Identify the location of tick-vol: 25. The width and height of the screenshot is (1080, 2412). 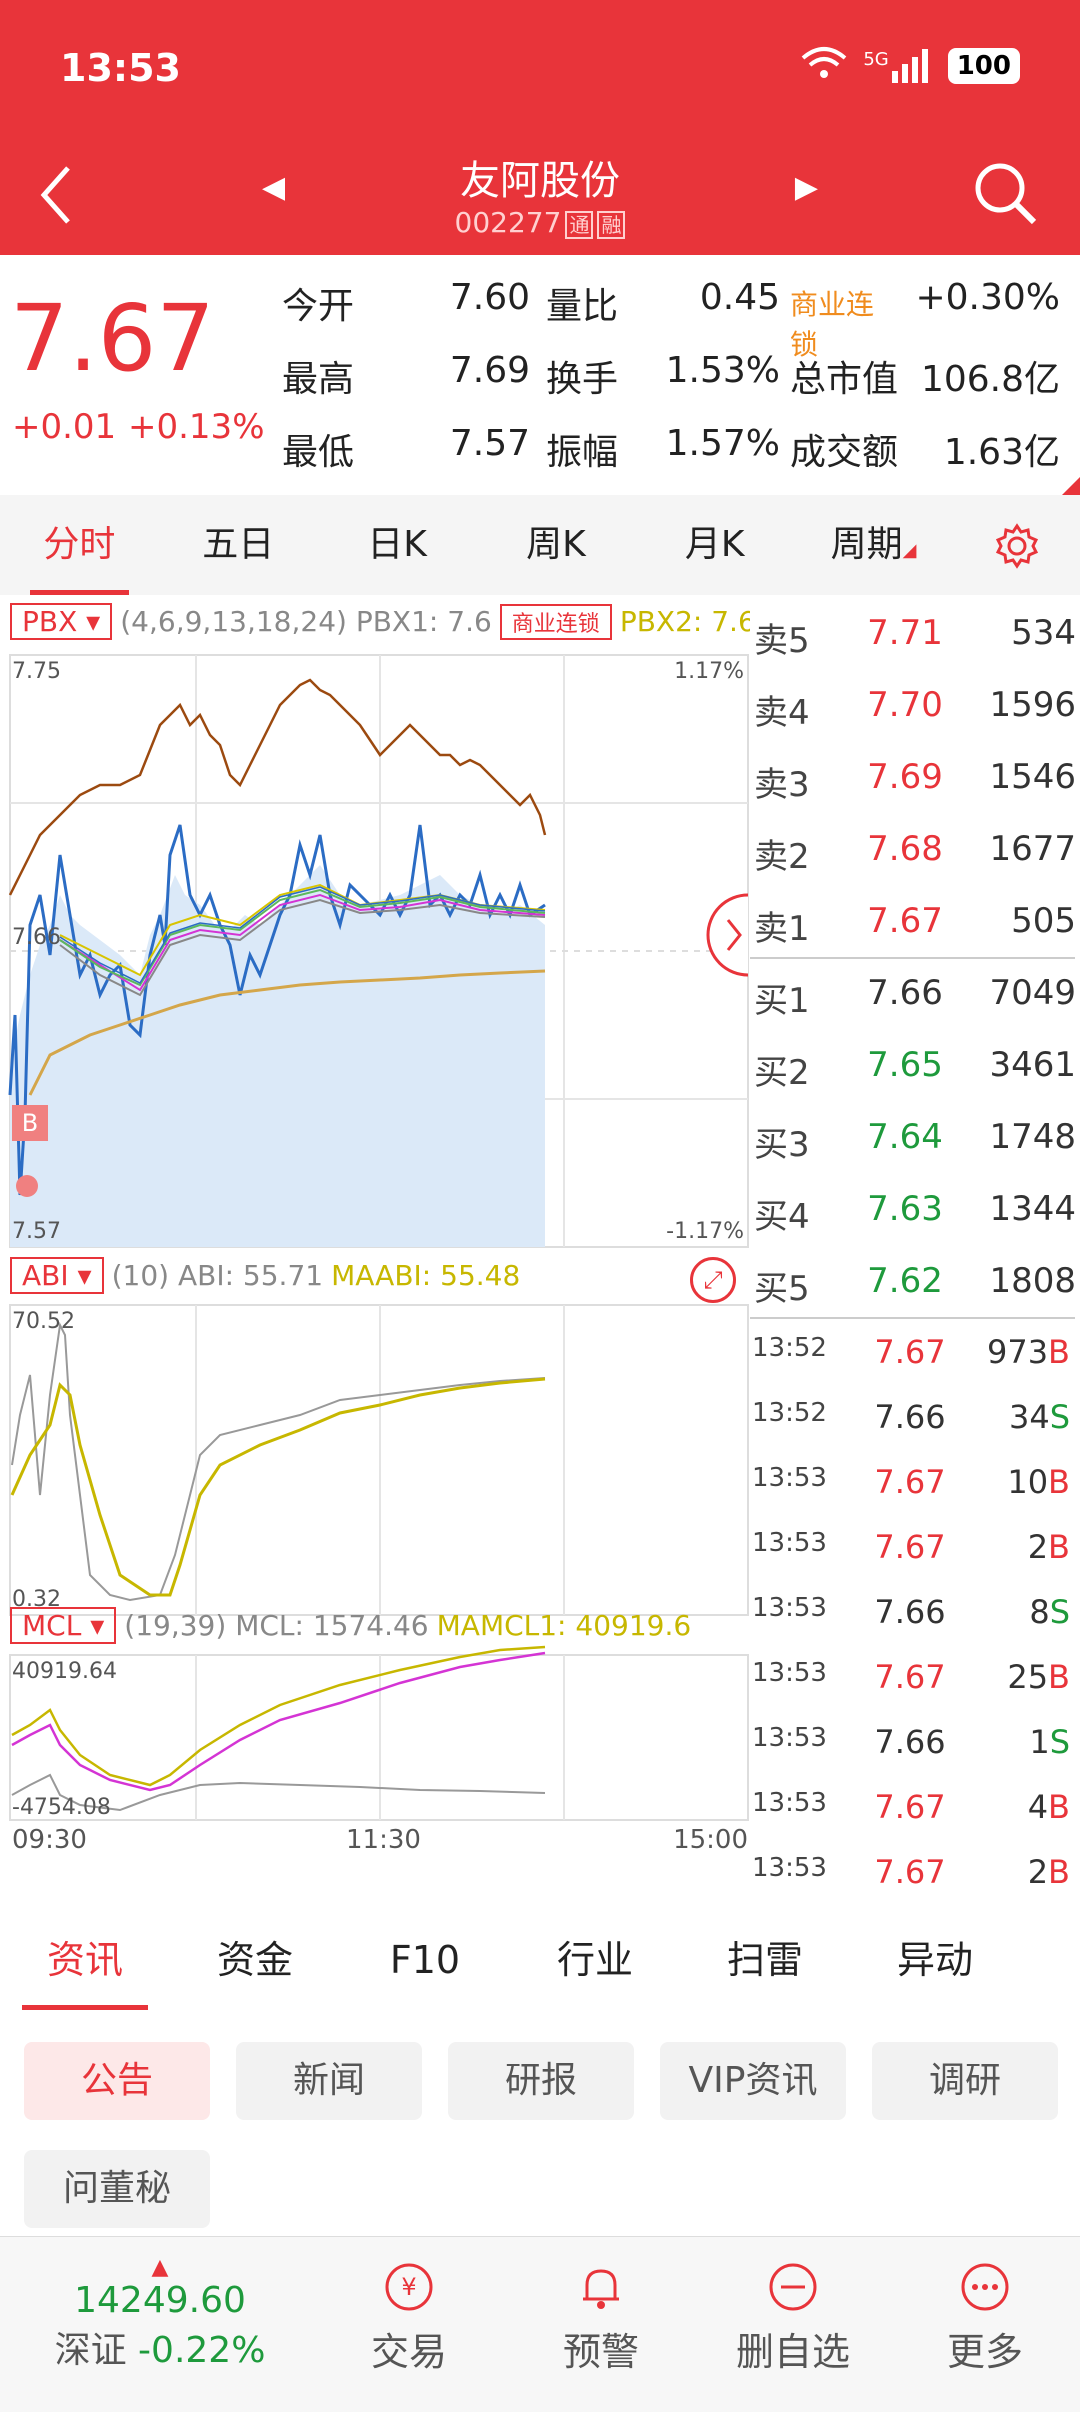
(1028, 1677).